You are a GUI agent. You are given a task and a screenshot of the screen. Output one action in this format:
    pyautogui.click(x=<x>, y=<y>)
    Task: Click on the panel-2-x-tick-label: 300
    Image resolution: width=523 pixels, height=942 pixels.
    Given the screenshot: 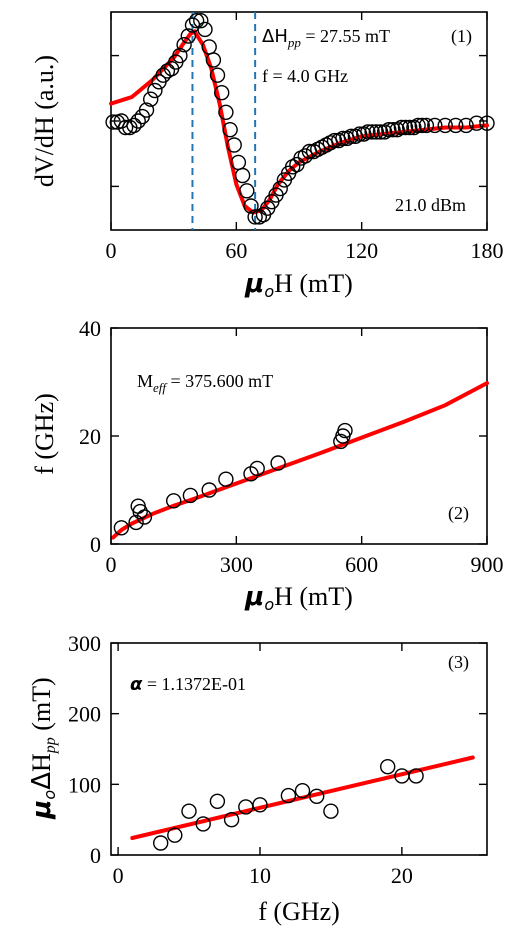 What is the action you would take?
    pyautogui.click(x=236, y=564)
    